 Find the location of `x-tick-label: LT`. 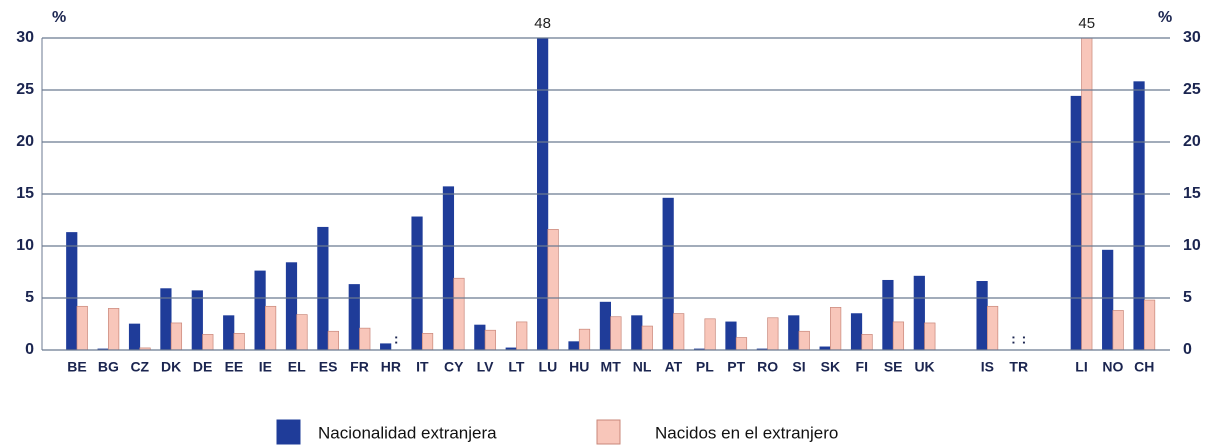

x-tick-label: LT is located at coordinates (516, 367).